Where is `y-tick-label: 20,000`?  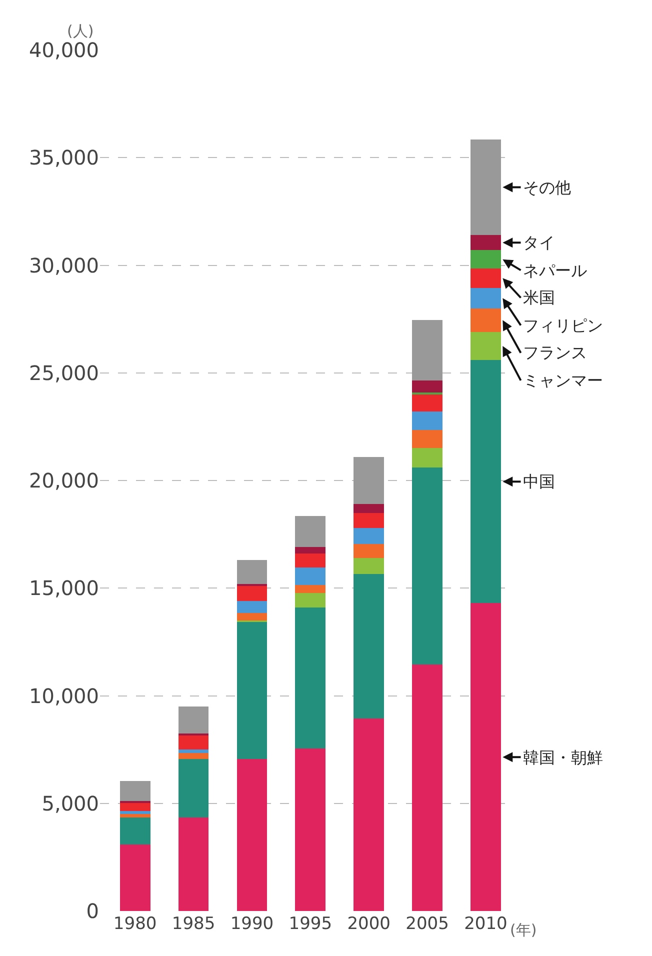
y-tick-label: 20,000 is located at coordinates (64, 480).